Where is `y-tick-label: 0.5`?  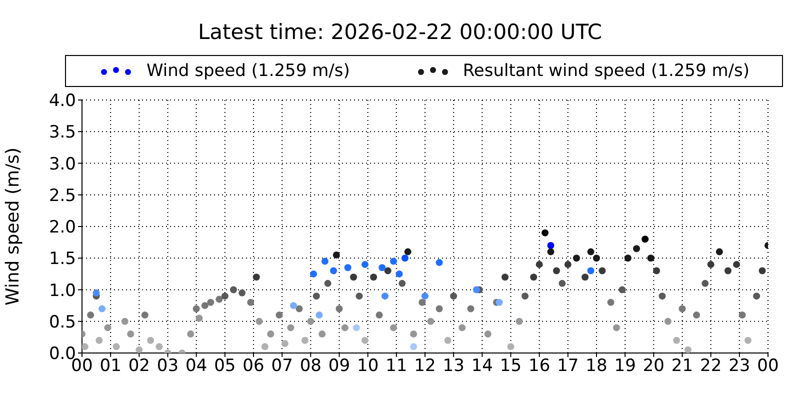 y-tick-label: 0.5 is located at coordinates (62, 322).